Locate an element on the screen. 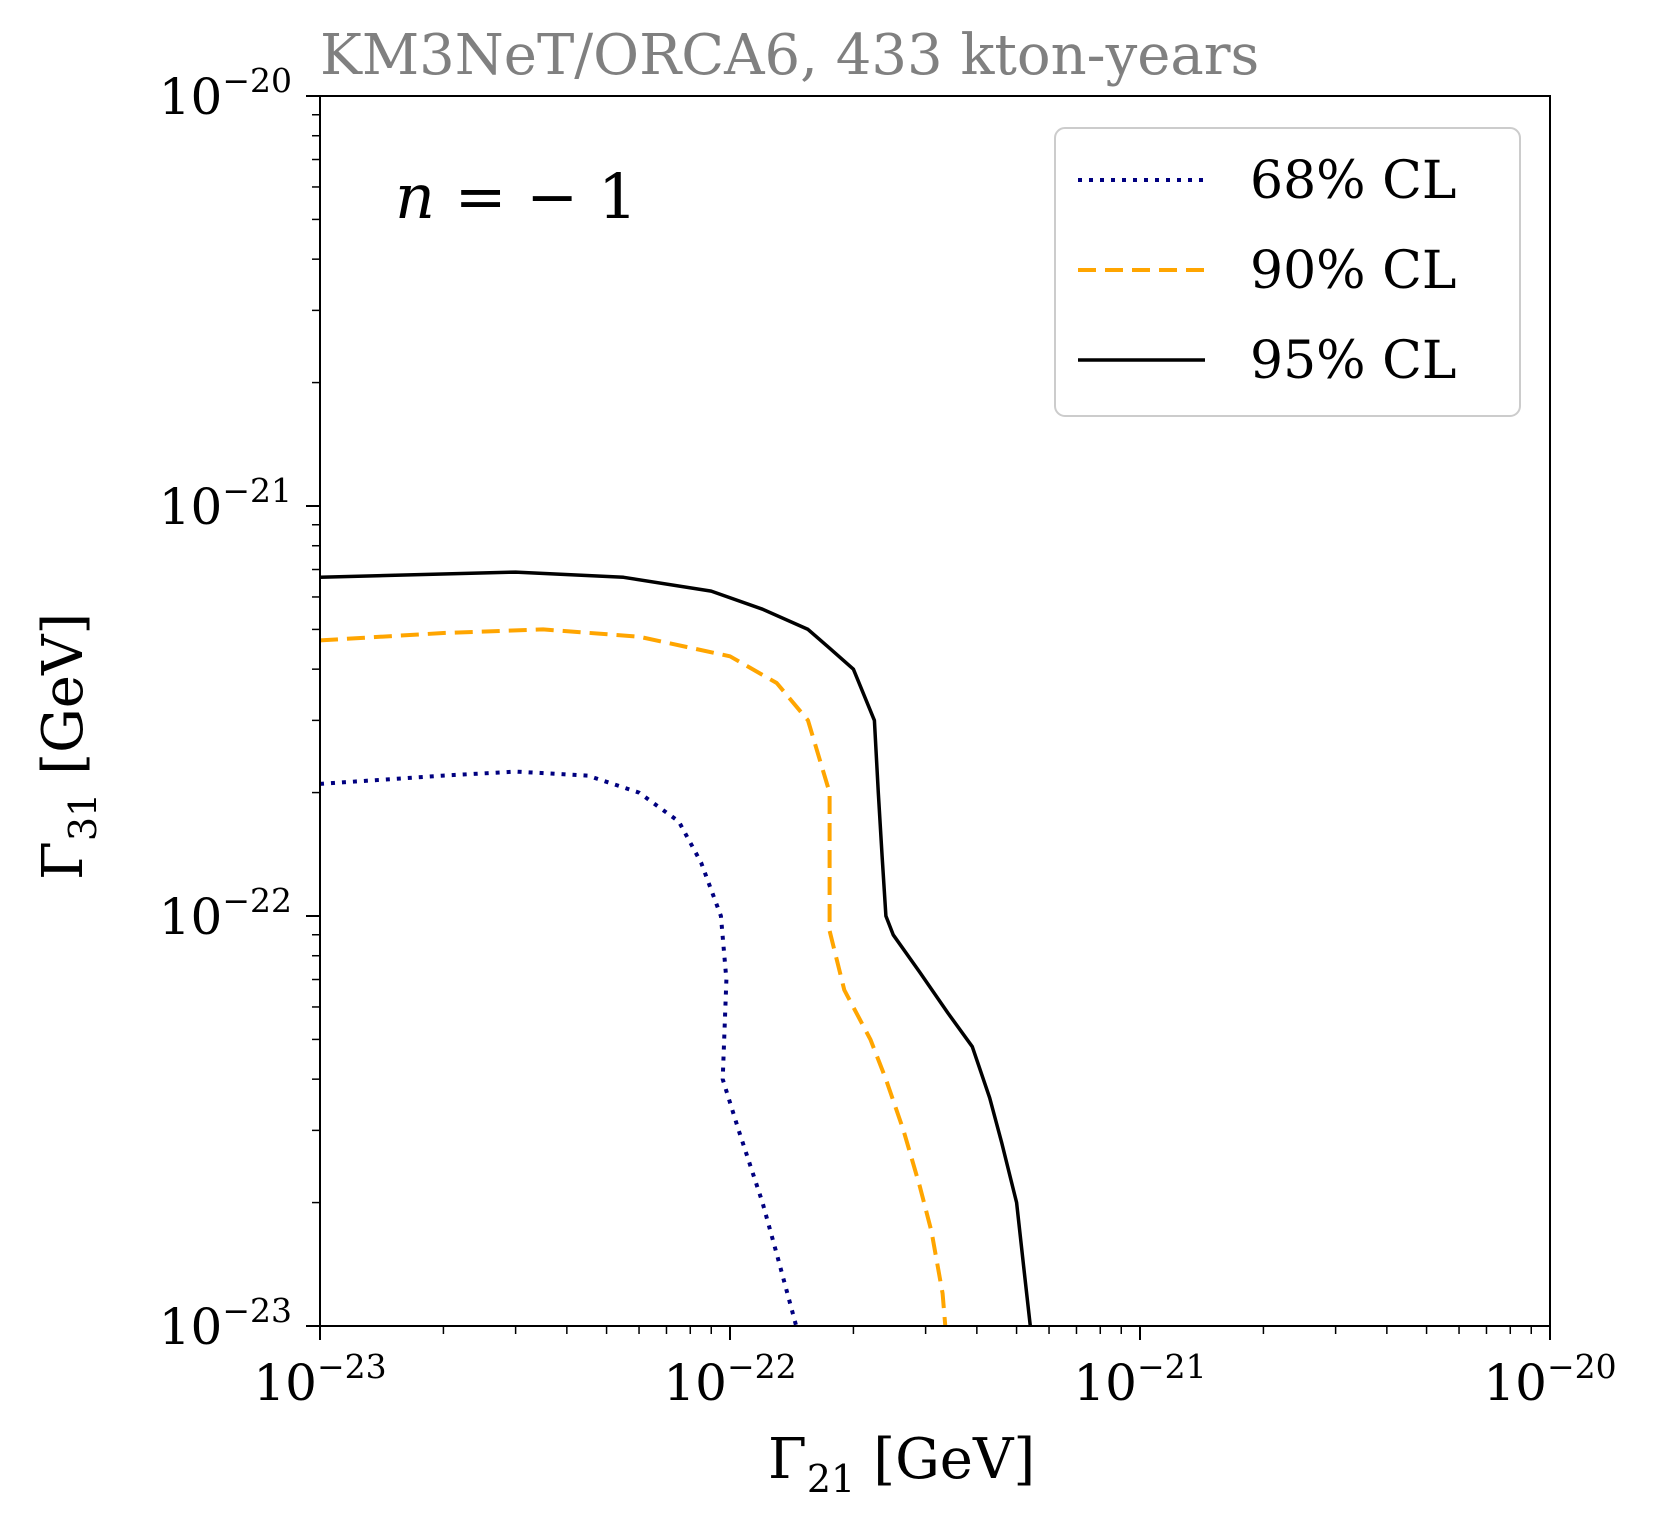  y-axis-label-subscript: 31 is located at coordinates (83, 817).